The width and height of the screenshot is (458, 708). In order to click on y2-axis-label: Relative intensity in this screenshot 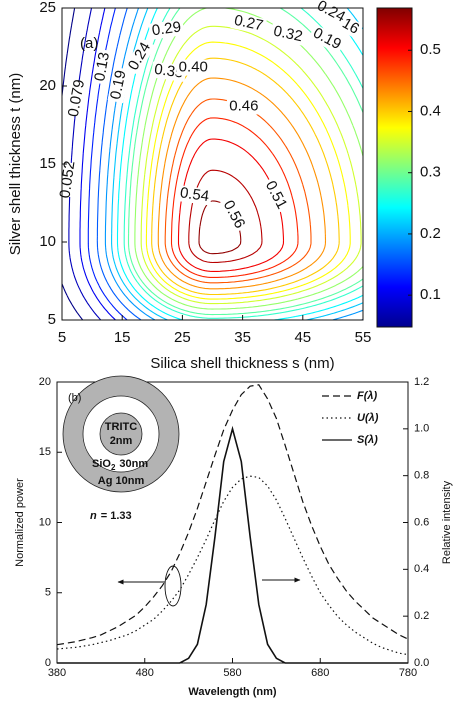, I will do `click(447, 522)`.